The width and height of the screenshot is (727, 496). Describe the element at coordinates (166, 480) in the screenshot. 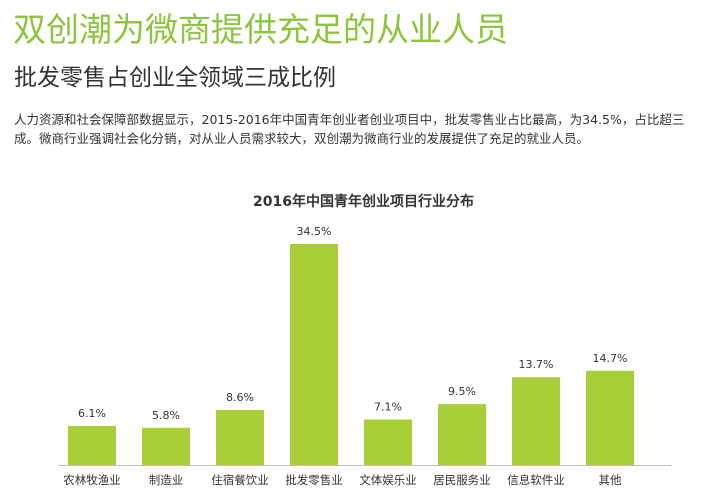

I see `category-label: 制造业` at that location.